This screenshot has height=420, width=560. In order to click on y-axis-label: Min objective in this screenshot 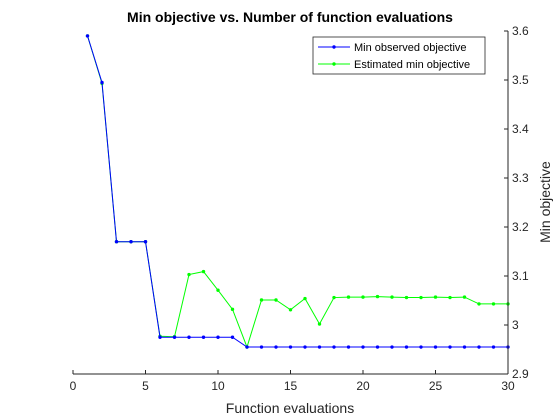, I will do `click(545, 202)`.